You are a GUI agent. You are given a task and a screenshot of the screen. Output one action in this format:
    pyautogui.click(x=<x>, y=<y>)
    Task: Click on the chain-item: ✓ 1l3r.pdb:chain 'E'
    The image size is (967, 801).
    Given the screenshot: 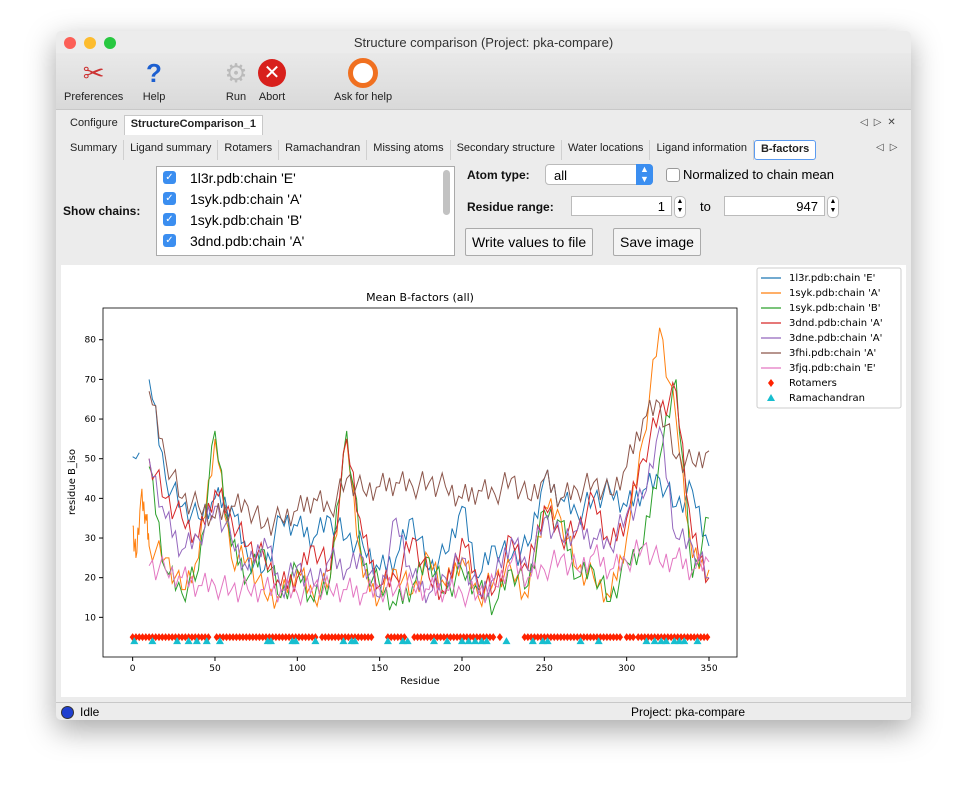 What is the action you would take?
    pyautogui.click(x=305, y=177)
    